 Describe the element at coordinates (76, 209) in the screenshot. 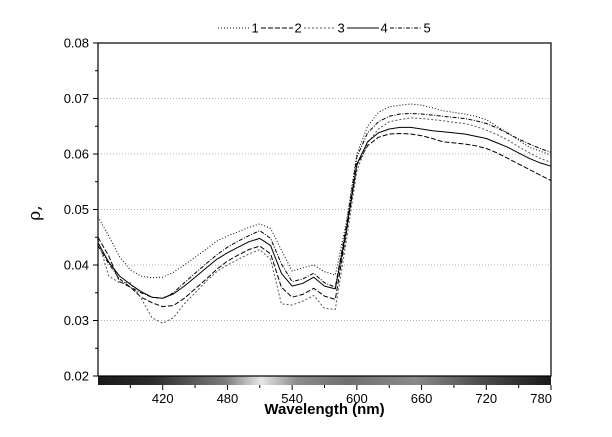

I see `y-tick-label: 0.05` at that location.